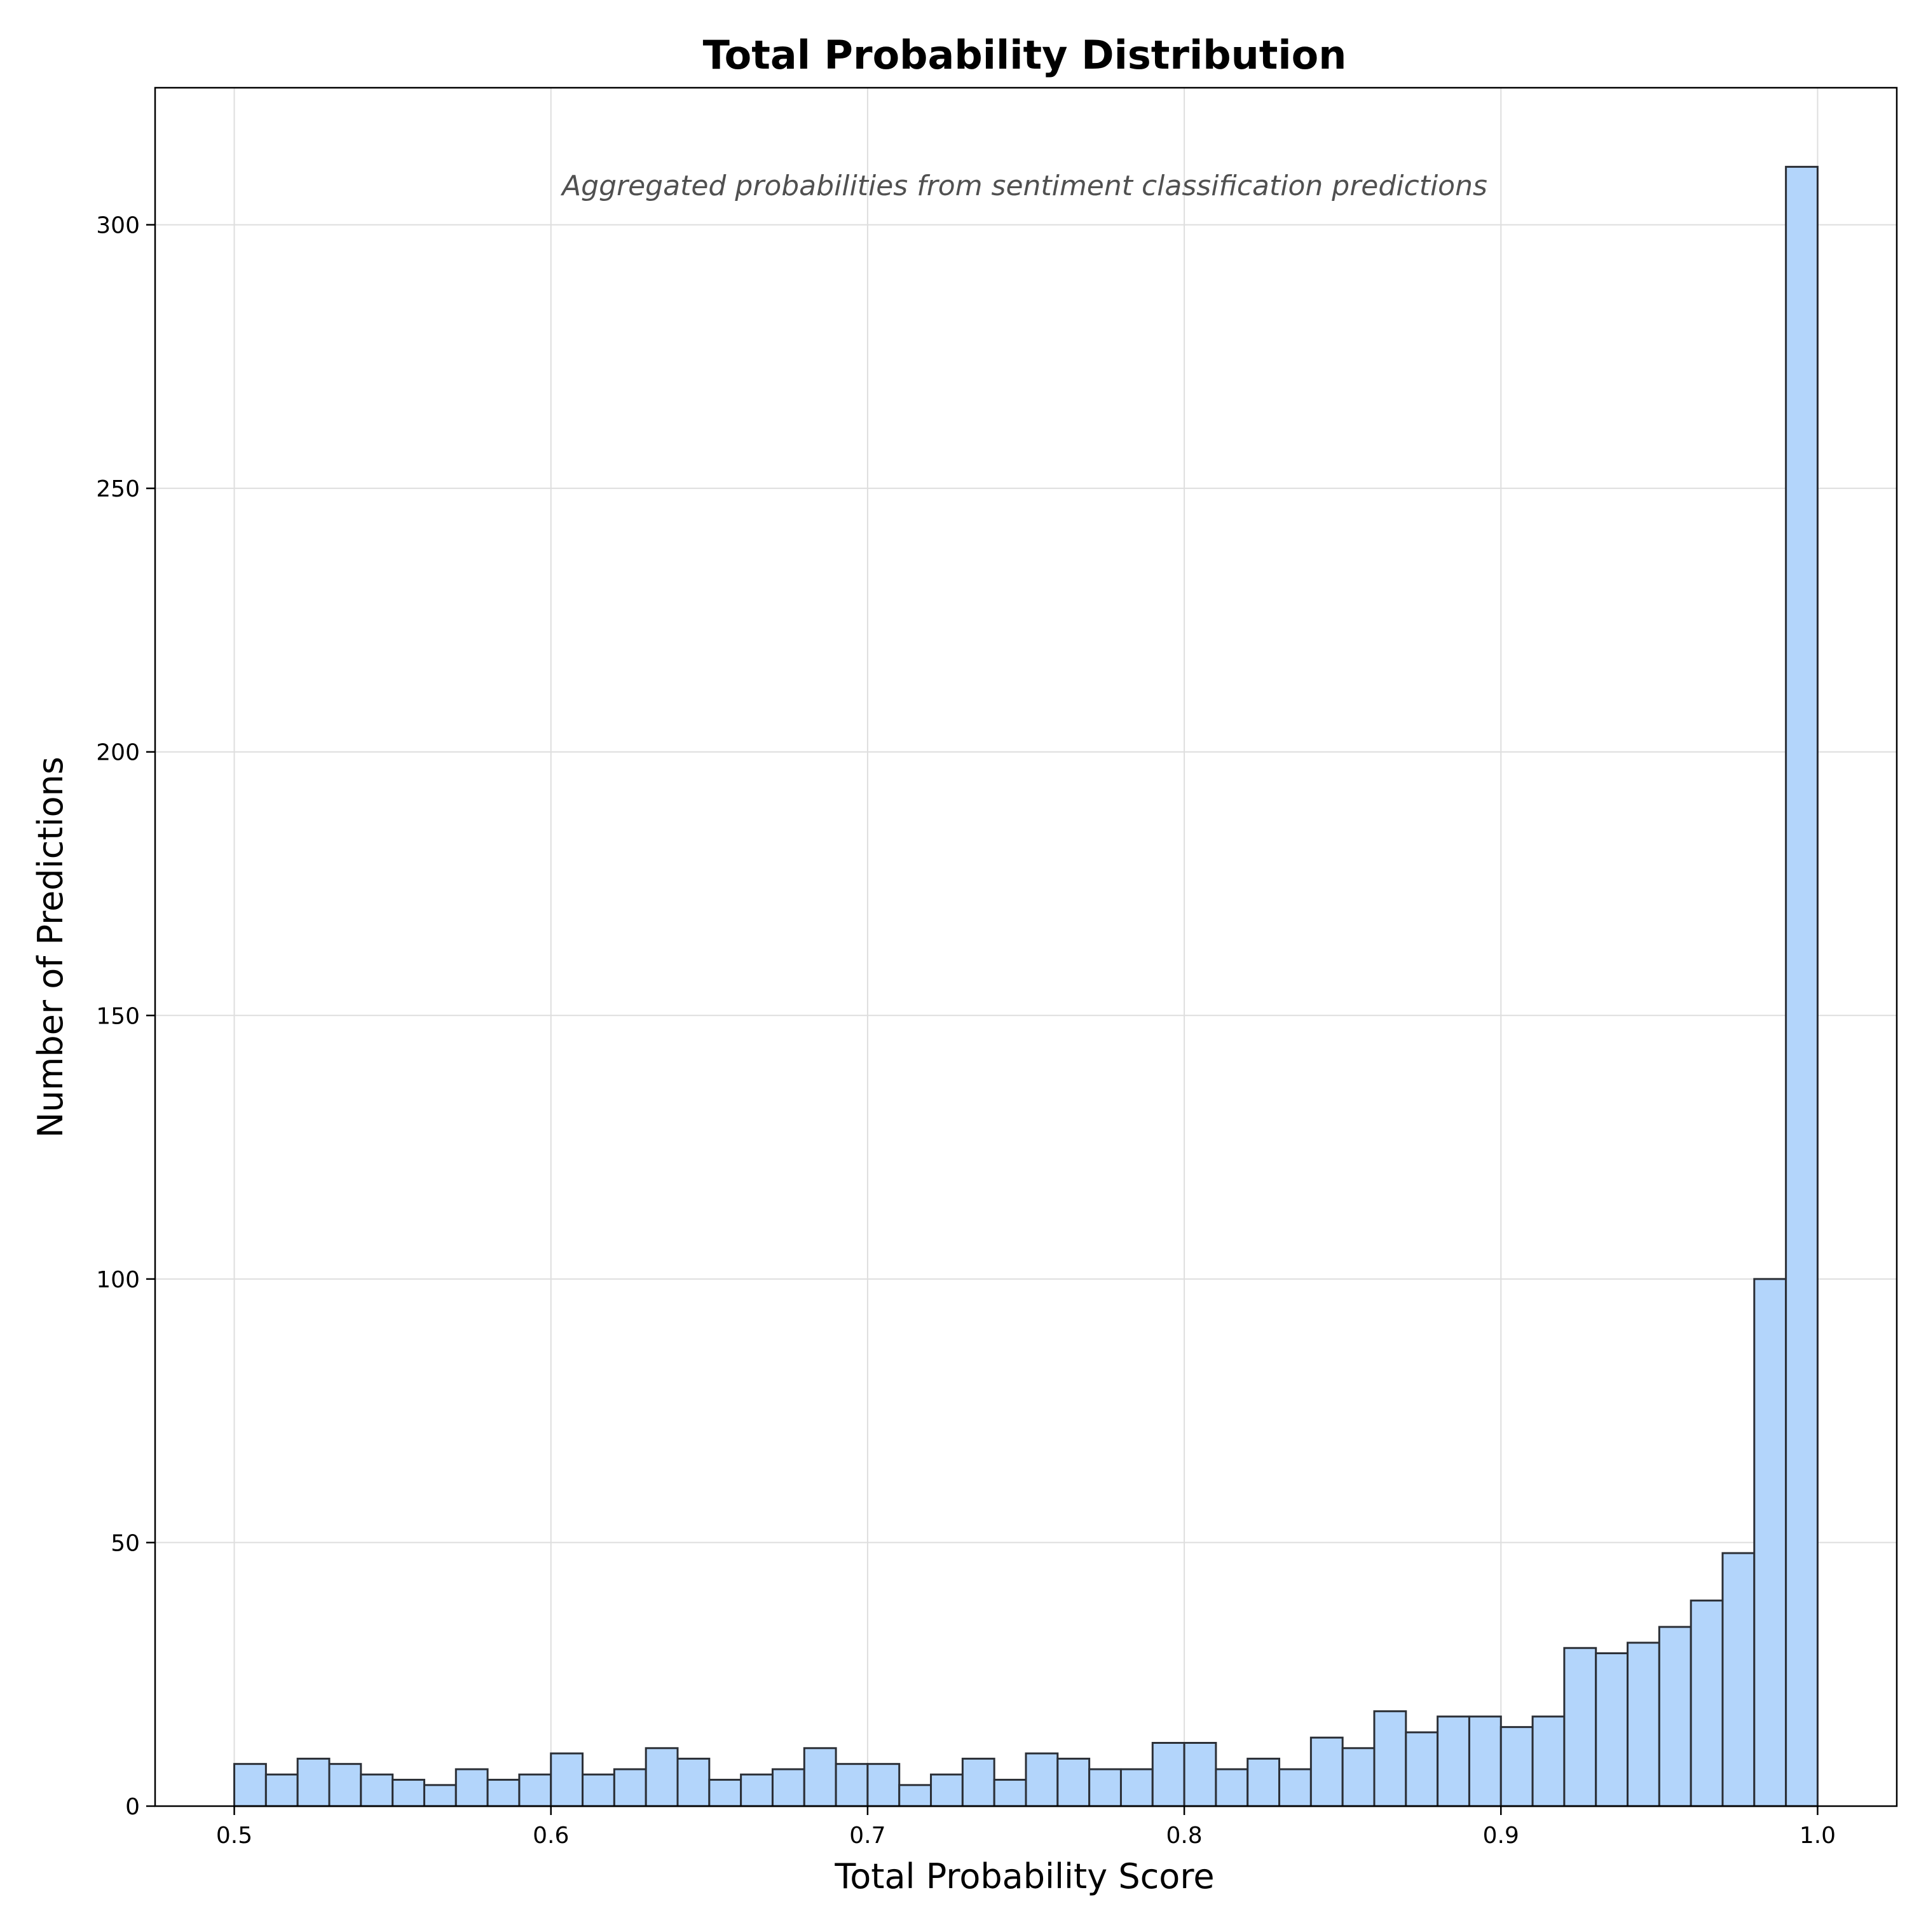 The width and height of the screenshot is (1926, 1932). Describe the element at coordinates (1184, 1836) in the screenshot. I see `x-tick-label: 0.8` at that location.